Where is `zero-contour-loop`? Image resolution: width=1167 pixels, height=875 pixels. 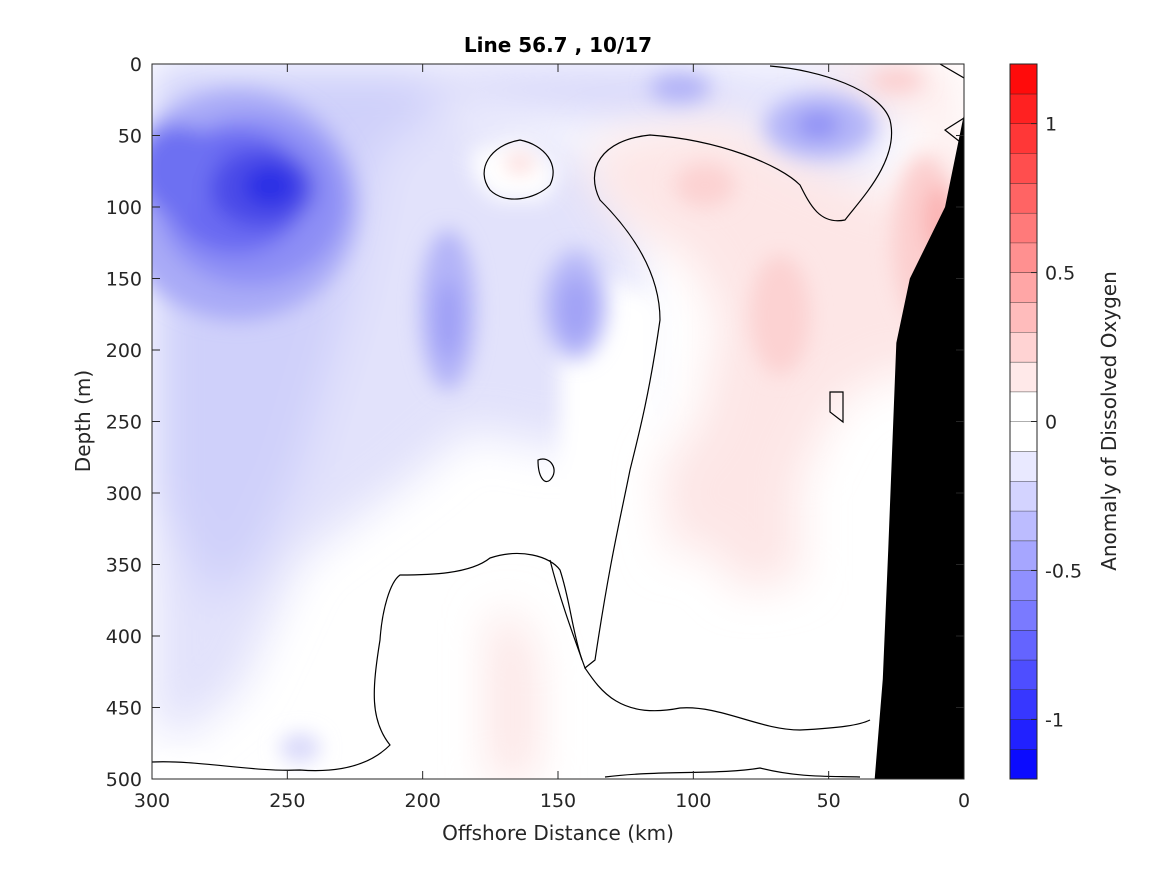
zero-contour-loop is located at coordinates (518, 169).